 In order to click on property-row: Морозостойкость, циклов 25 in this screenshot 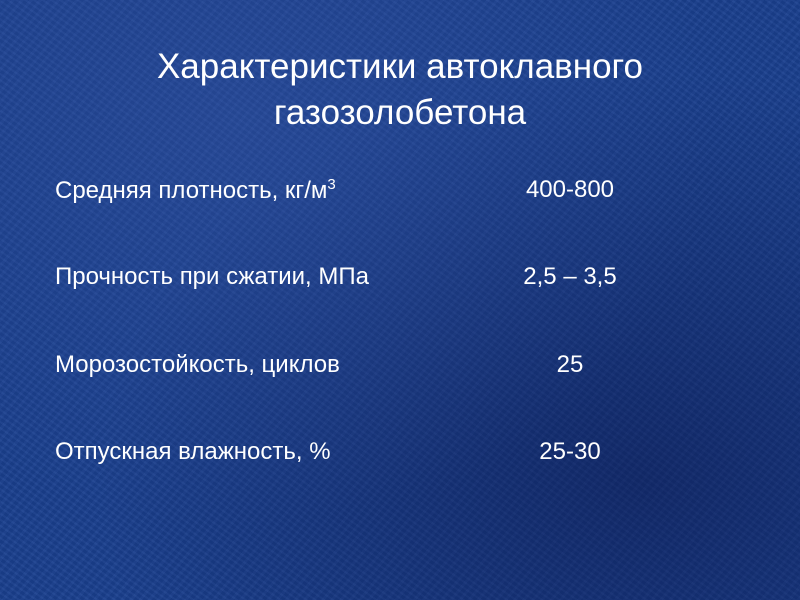, I will do `click(405, 366)`.